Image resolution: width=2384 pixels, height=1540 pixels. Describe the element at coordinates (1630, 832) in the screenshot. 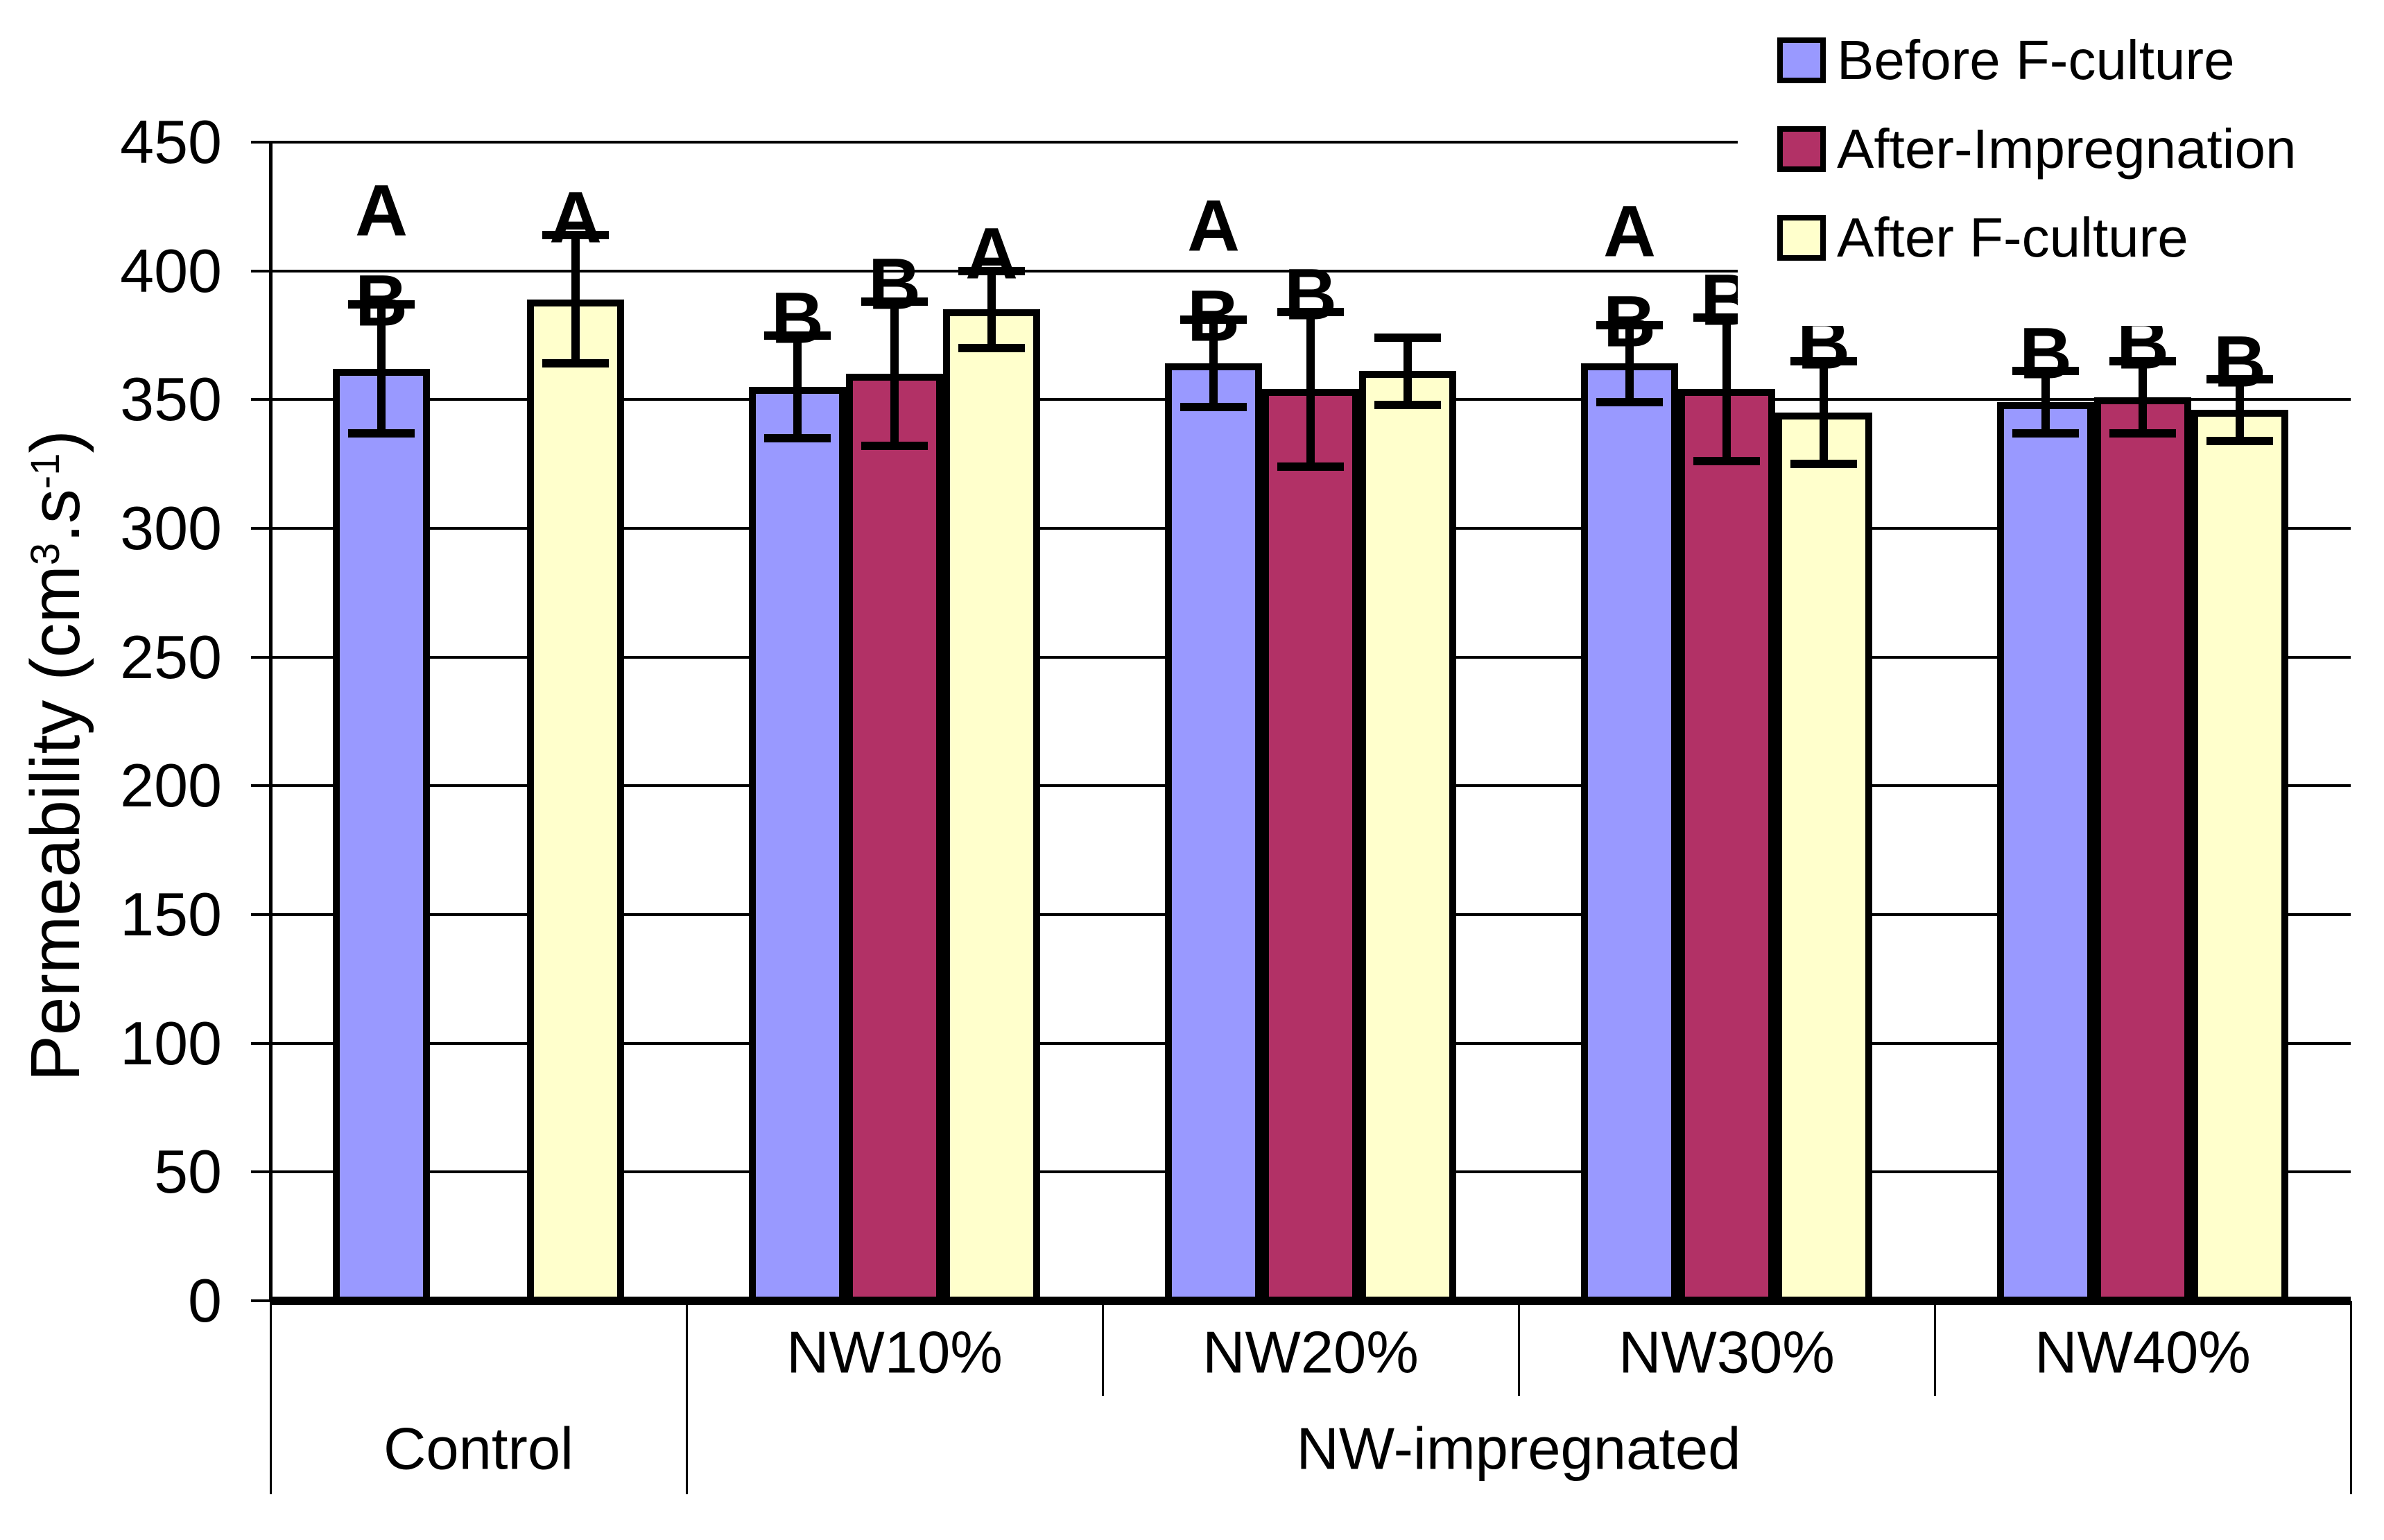

I see `bar-before-f-culture-nw30-` at that location.